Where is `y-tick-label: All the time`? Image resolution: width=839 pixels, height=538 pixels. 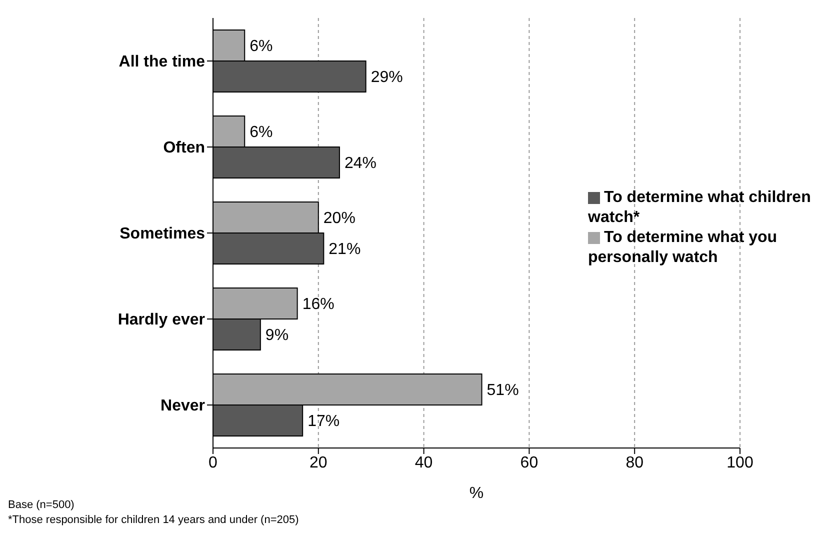 y-tick-label: All the time is located at coordinates (162, 62).